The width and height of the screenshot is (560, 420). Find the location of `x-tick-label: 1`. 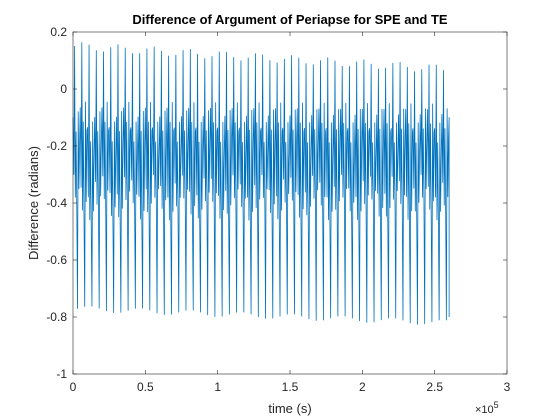

x-tick-label: 1 is located at coordinates (217, 387).